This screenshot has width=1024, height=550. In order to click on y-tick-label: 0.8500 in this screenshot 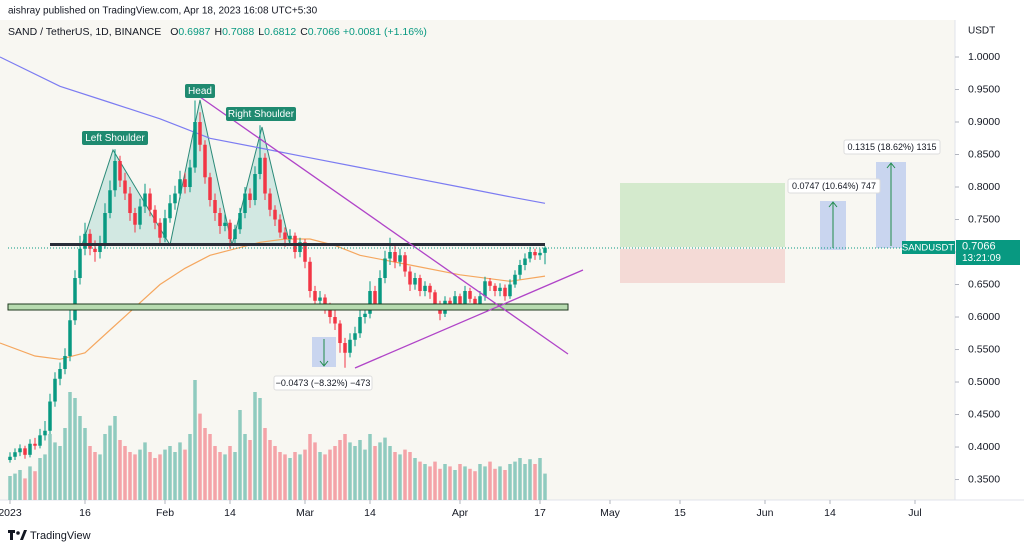, I will do `click(984, 154)`.